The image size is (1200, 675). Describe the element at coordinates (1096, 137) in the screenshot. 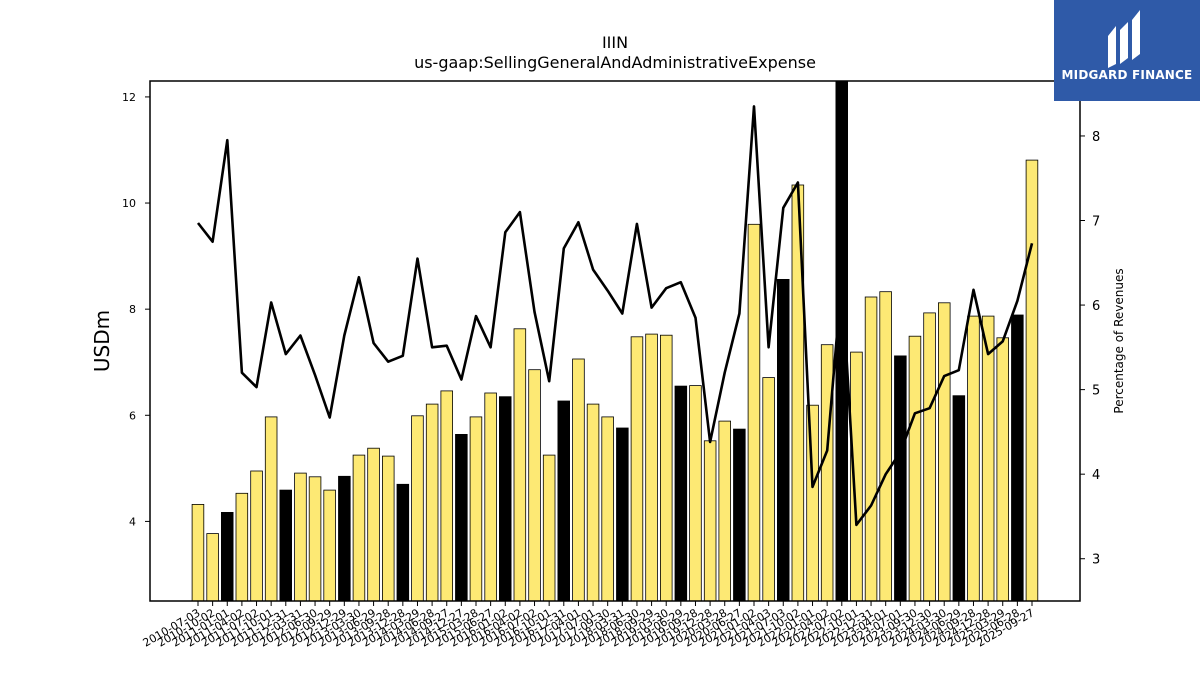

I see `y2-tick-label: 8` at that location.